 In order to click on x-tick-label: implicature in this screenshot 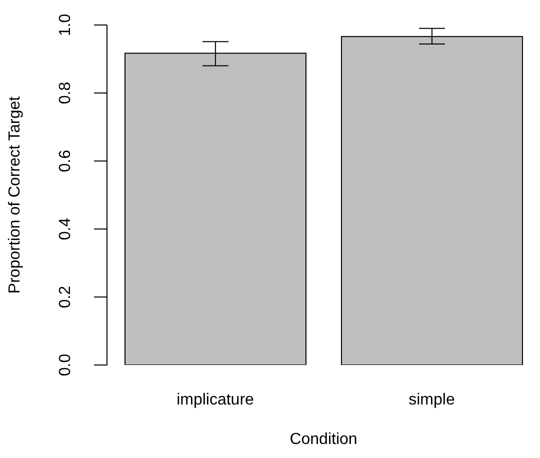, I will do `click(215, 399)`.